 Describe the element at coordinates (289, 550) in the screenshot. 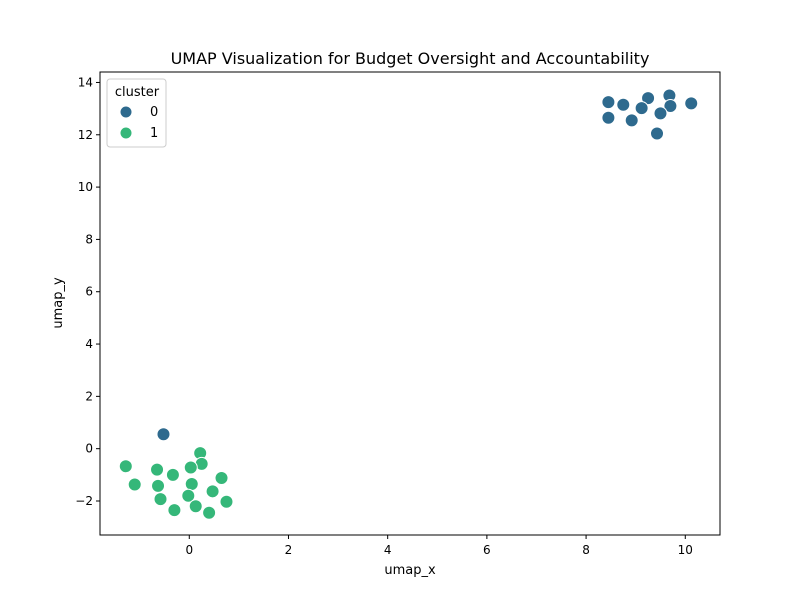

I see `x-tick-label: 2` at that location.